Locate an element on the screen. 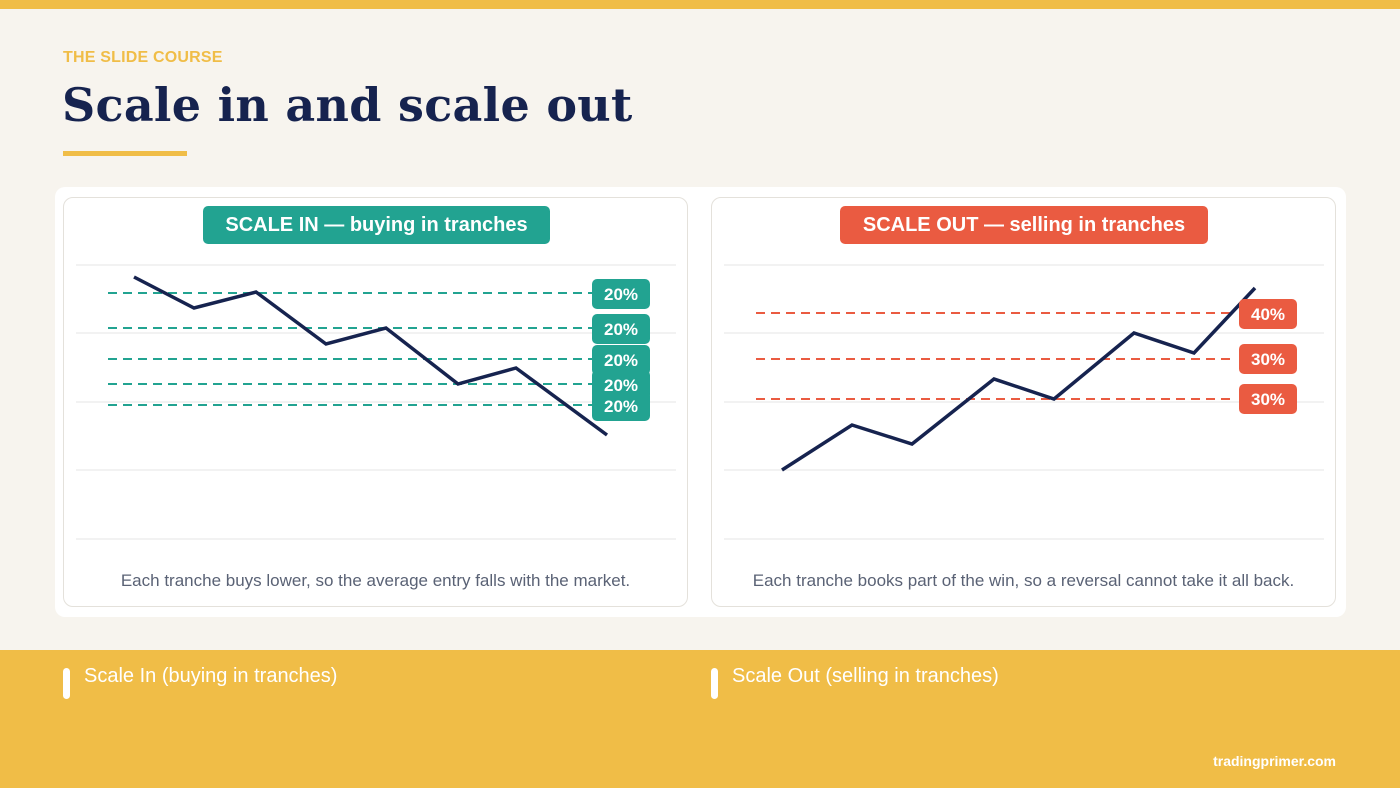 The height and width of the screenshot is (788, 1400). legend-scale-in: Scale In (buying in tranches) is located at coordinates (211, 676).